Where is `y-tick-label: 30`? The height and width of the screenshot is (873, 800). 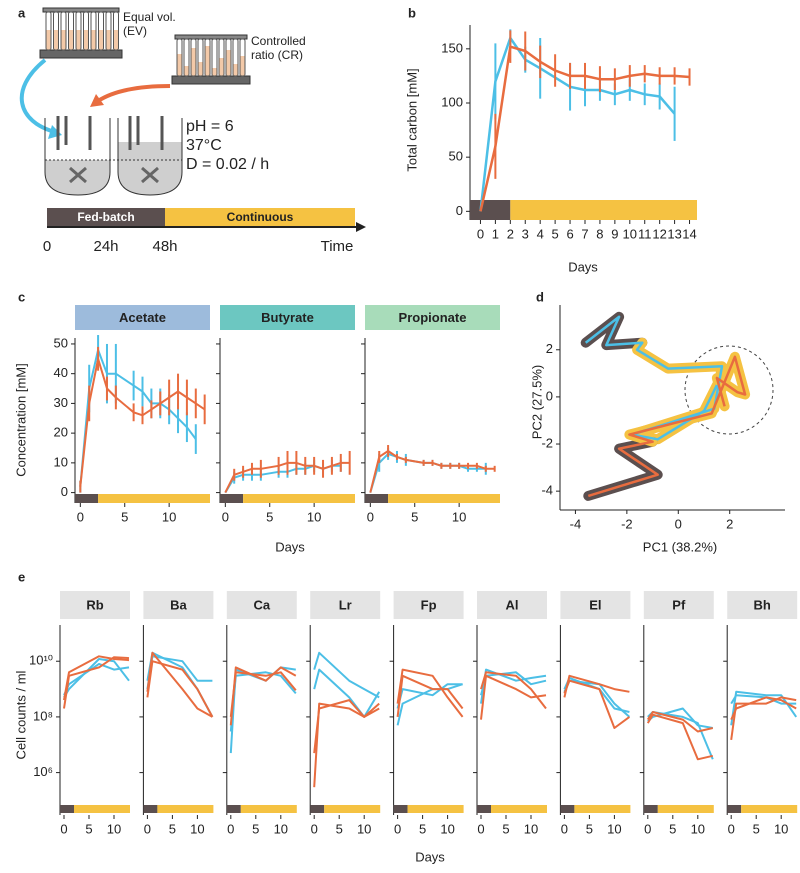
y-tick-label: 30 is located at coordinates (61, 402).